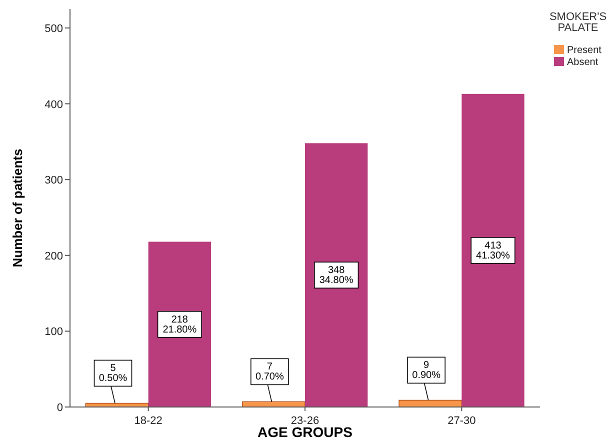 Image resolution: width=616 pixels, height=439 pixels. What do you see at coordinates (426, 371) in the screenshot?
I see `data-label: 9 0.90%` at bounding box center [426, 371].